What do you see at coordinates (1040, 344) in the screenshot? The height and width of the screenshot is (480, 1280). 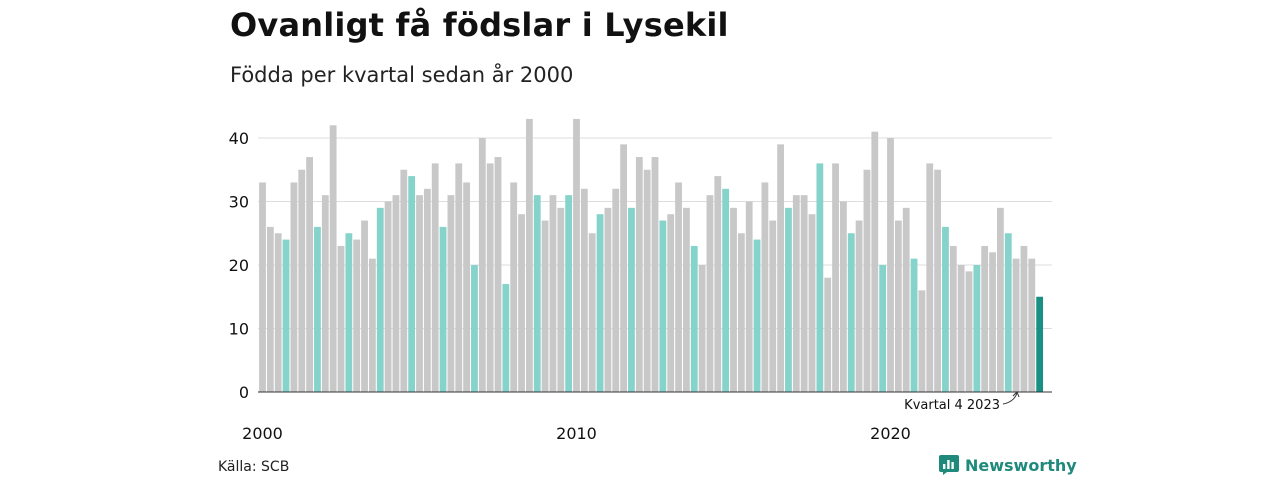 I see `bar-latest` at bounding box center [1040, 344].